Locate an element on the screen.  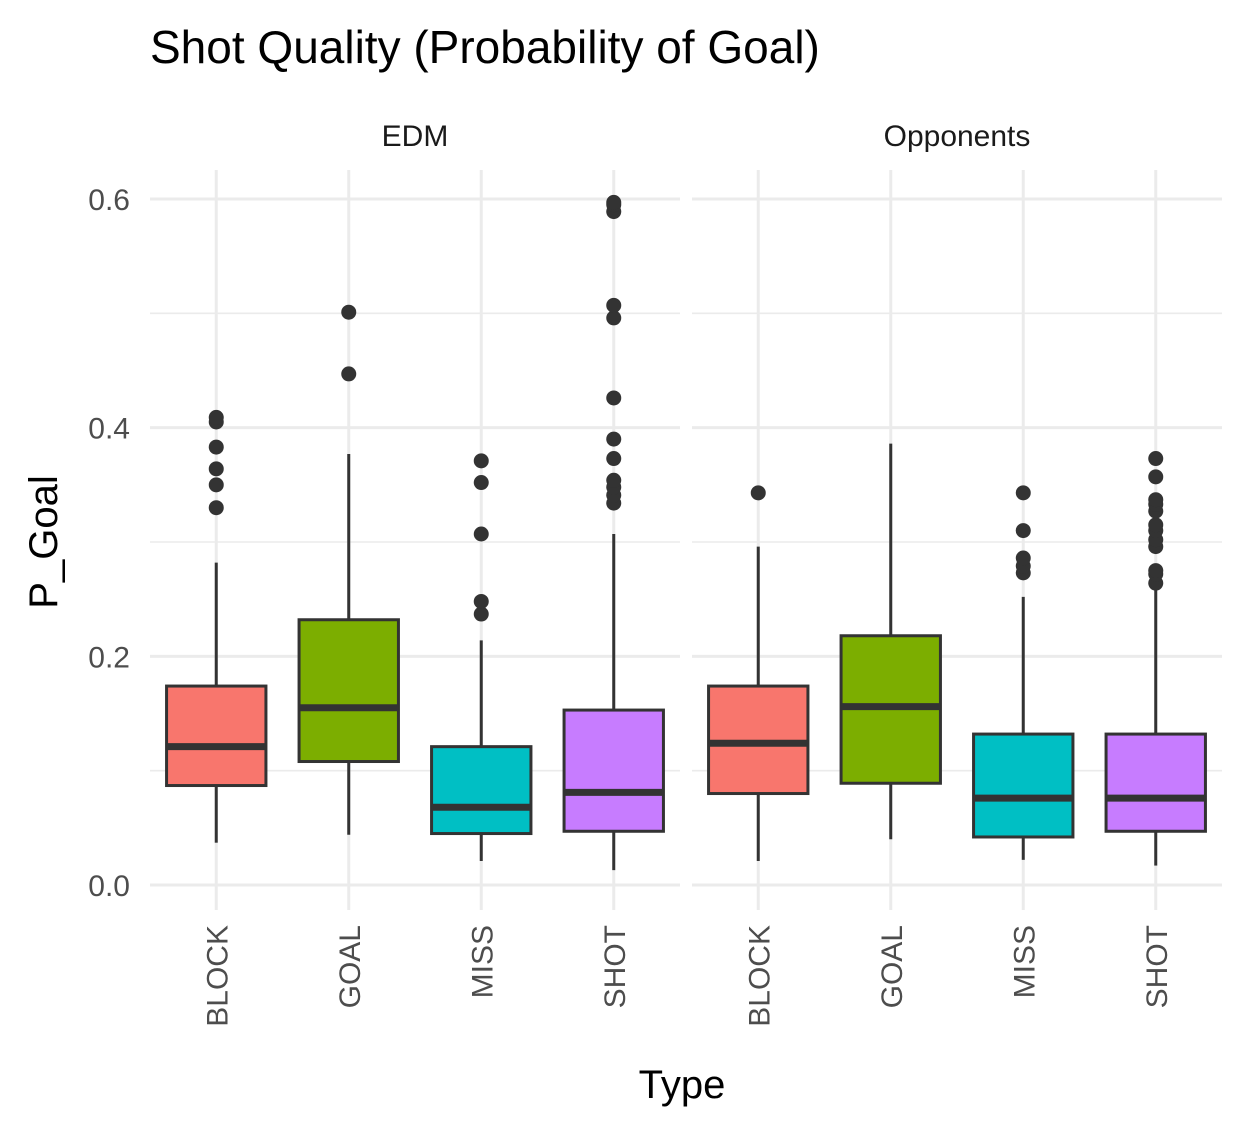
facet-label-edm: EDM is located at coordinates (415, 136).